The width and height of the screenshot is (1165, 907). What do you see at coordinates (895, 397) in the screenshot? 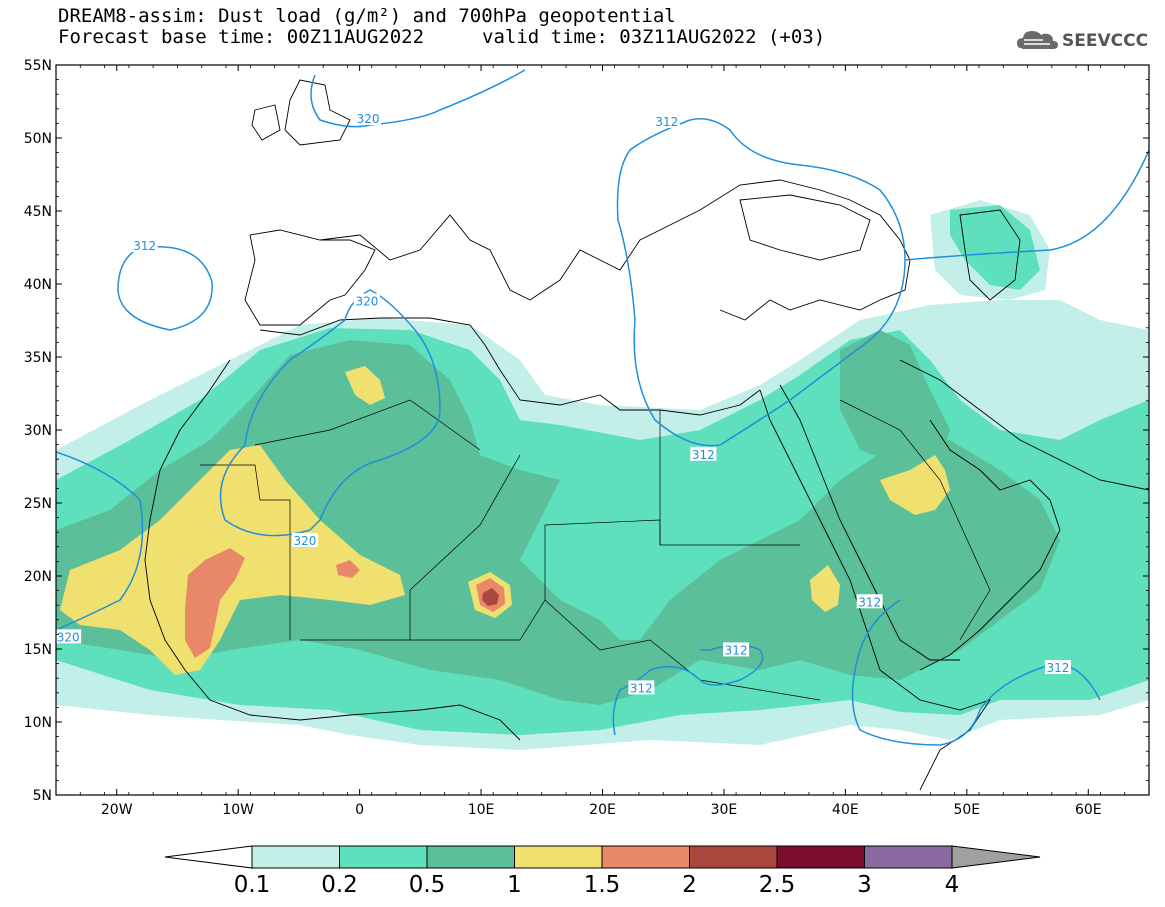
I see `dust-level-3-east` at bounding box center [895, 397].